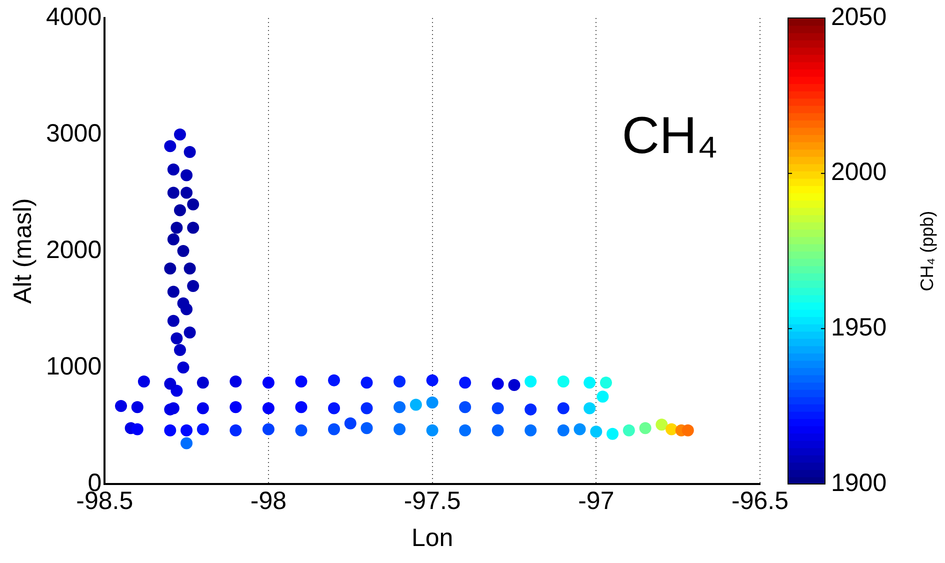  I want to click on x-tick-label: -98, so click(268, 500).